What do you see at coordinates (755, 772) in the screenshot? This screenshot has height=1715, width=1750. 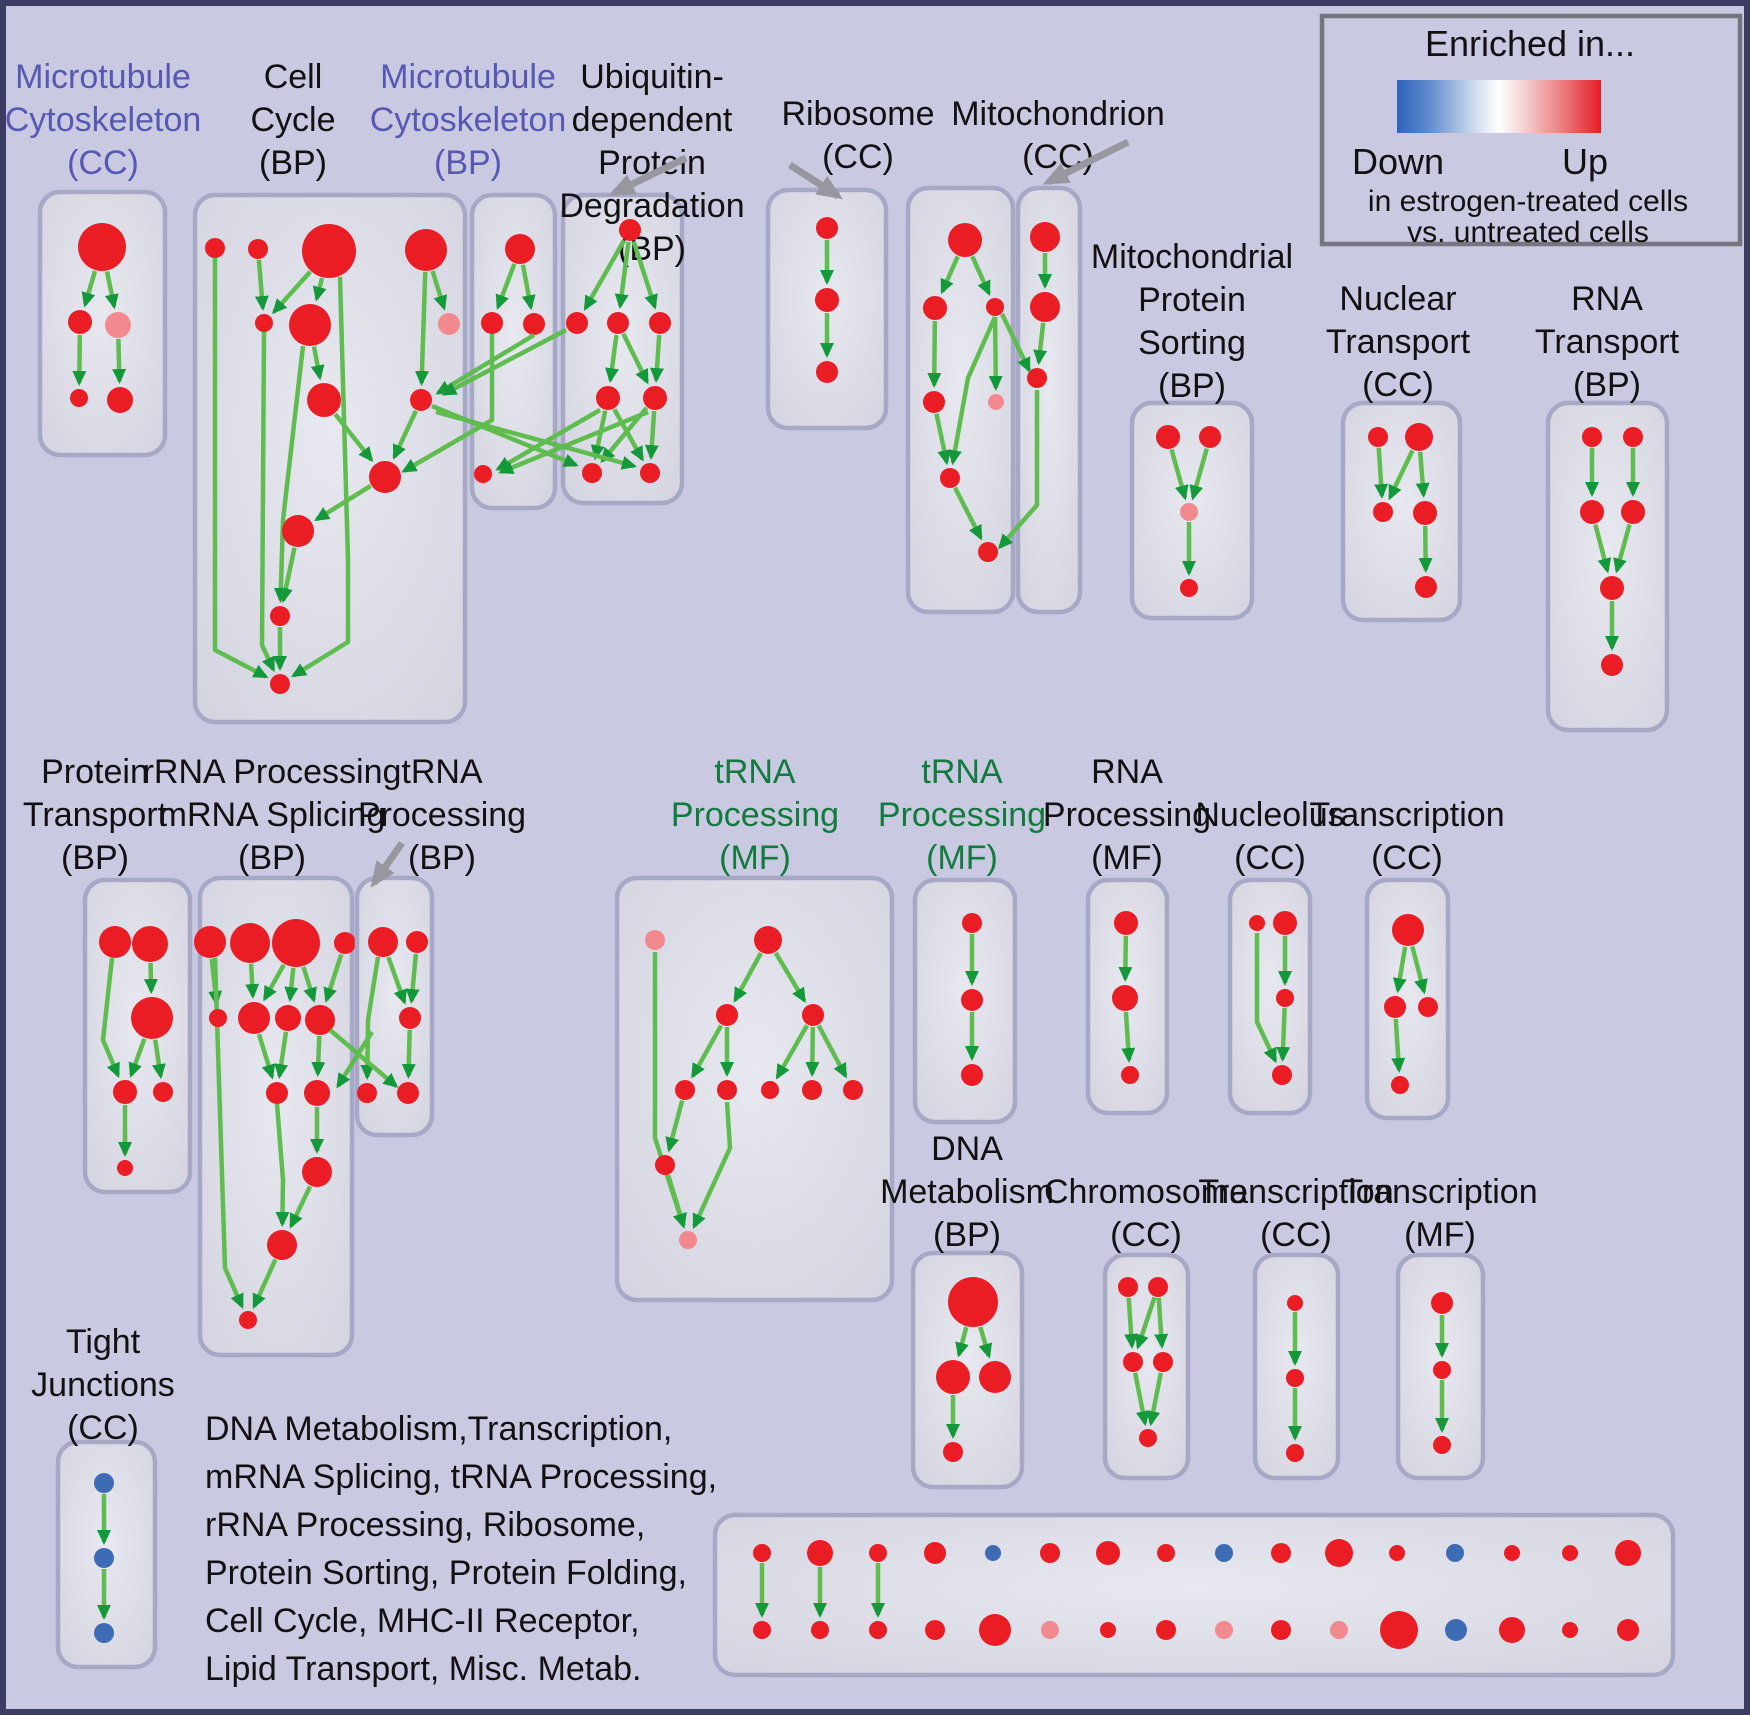 I see `cluster-label: tRNA` at bounding box center [755, 772].